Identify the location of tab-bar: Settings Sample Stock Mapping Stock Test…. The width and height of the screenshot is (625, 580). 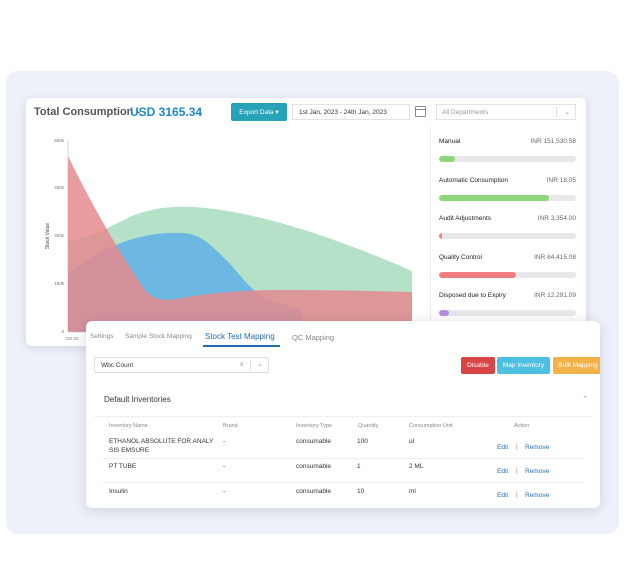
(343, 334).